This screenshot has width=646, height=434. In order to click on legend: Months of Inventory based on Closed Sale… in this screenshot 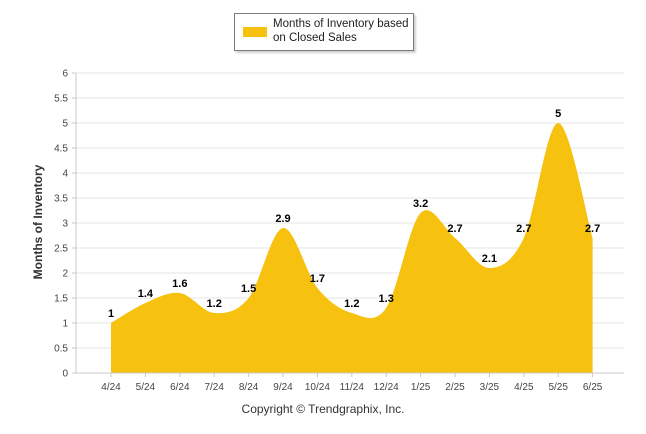, I will do `click(324, 32)`.